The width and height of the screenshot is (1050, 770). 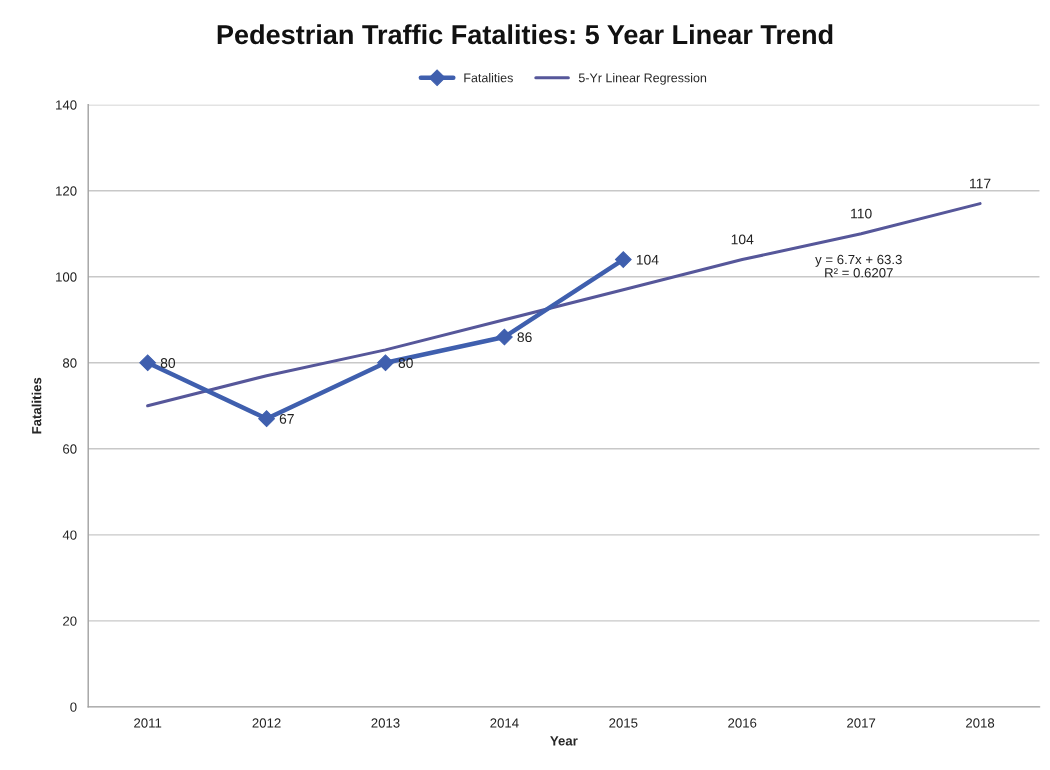 I want to click on y-tick-label: 80, so click(x=69, y=363).